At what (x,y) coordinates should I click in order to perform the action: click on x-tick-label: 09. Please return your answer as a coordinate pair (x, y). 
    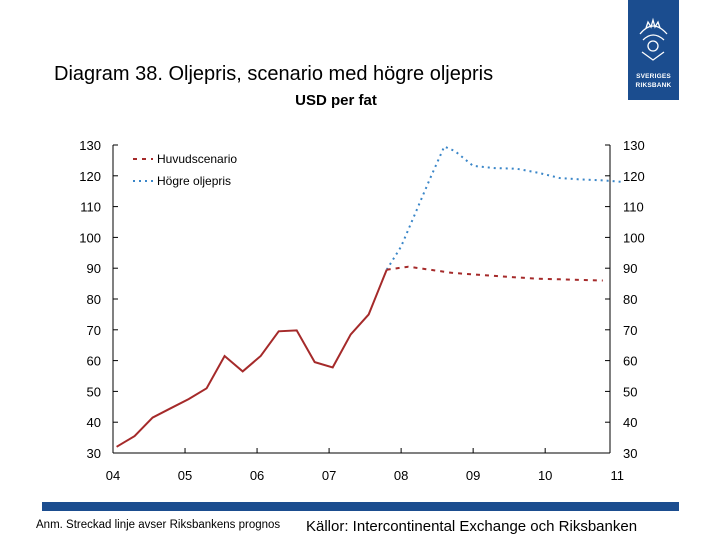
    Looking at the image, I should click on (473, 475).